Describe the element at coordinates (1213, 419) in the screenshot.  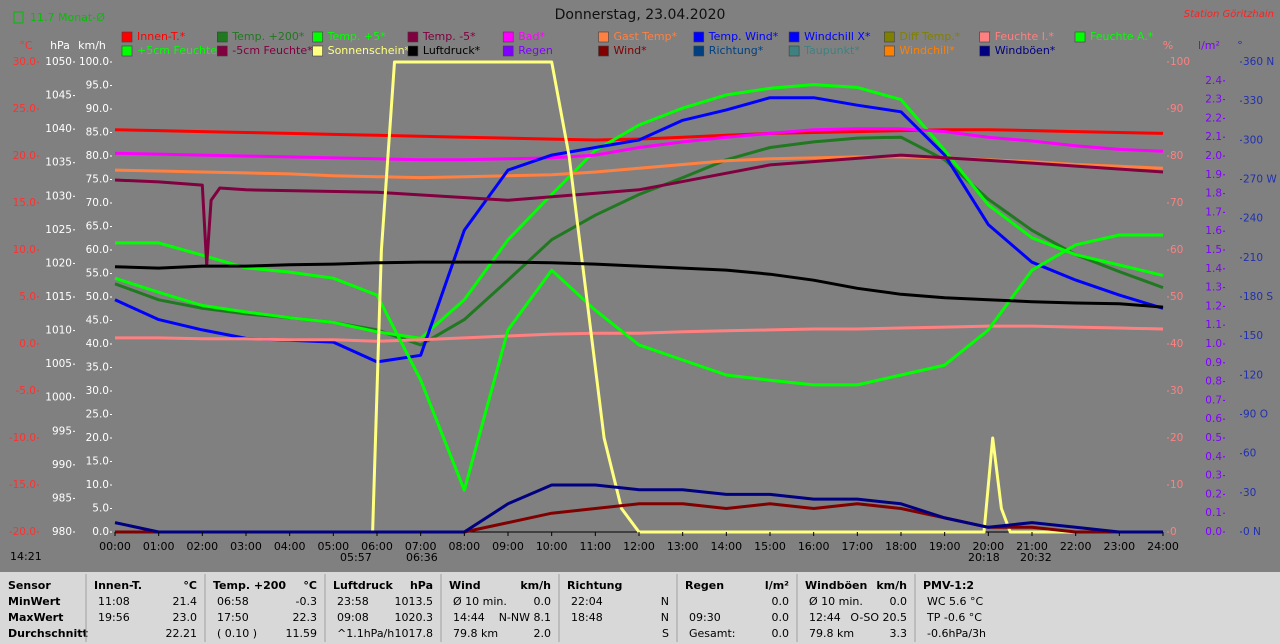
I see `y-tick-label: 0.6` at that location.